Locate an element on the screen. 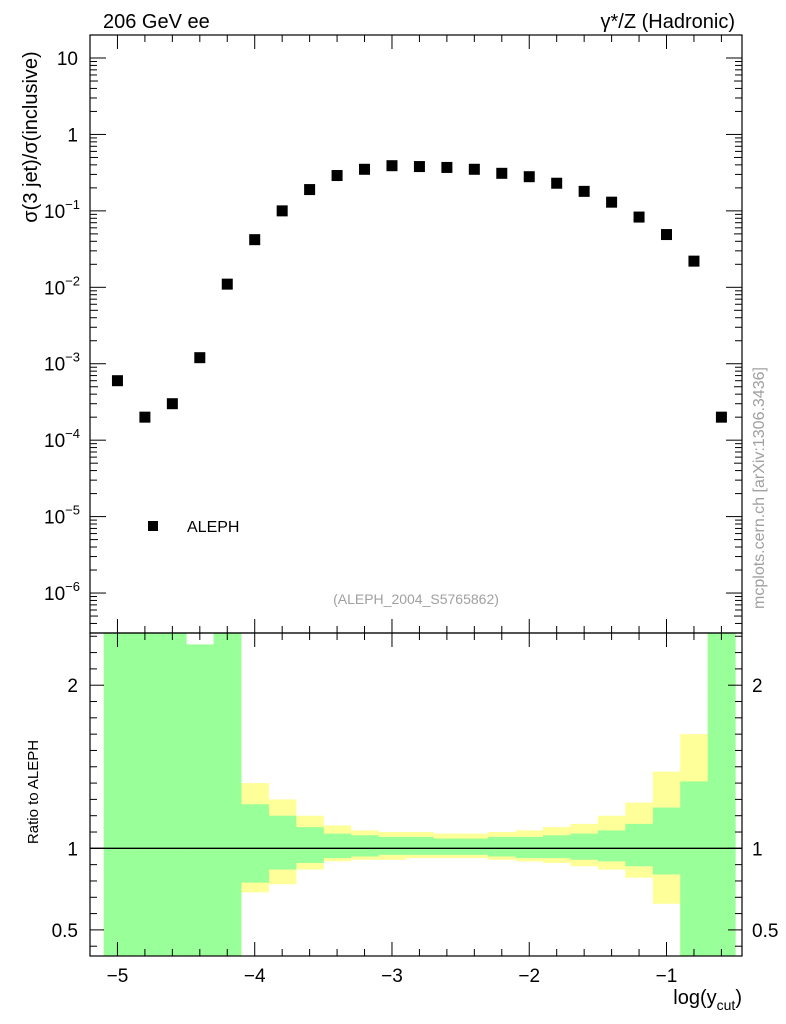  main-y-tick-label-0: 10⁻⁶ is located at coordinates (62, 592).